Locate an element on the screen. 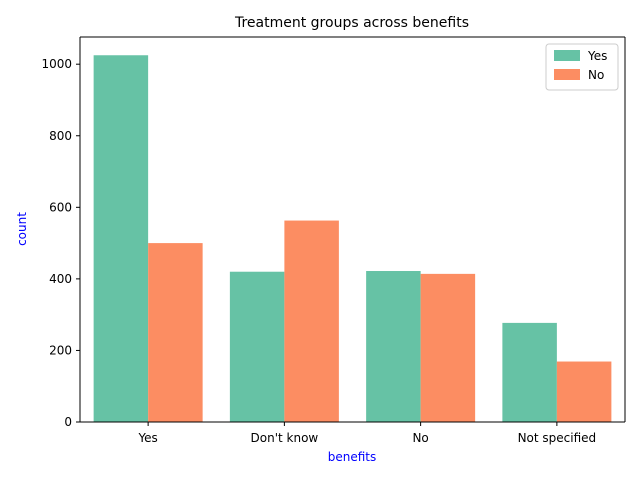 The image size is (640, 480). x-tick-label: No is located at coordinates (420, 438).